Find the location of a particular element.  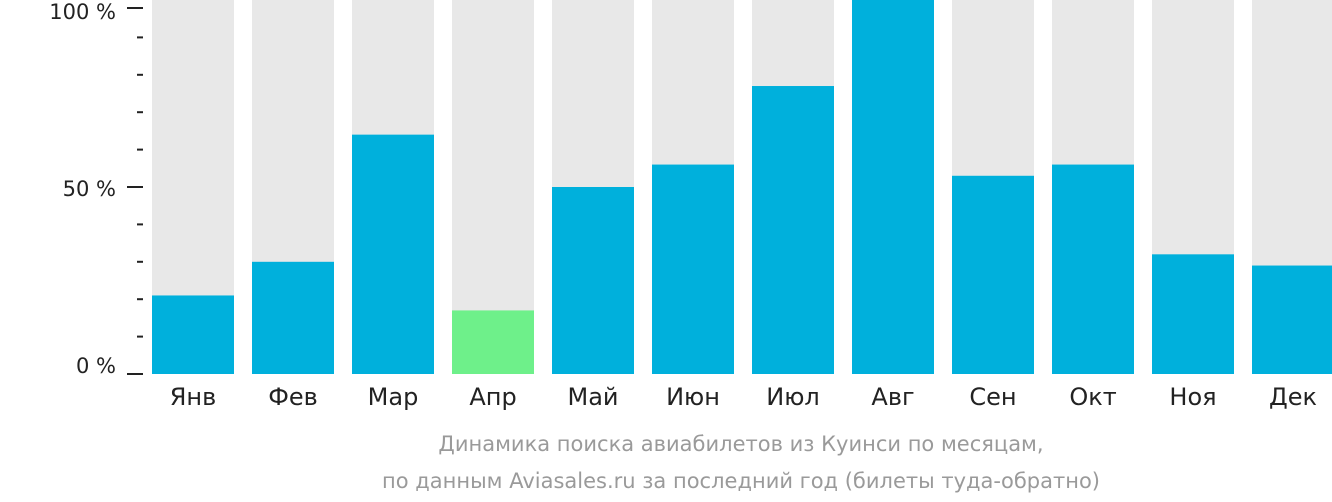

xtick-label-11: Ноя is located at coordinates (1192, 397).